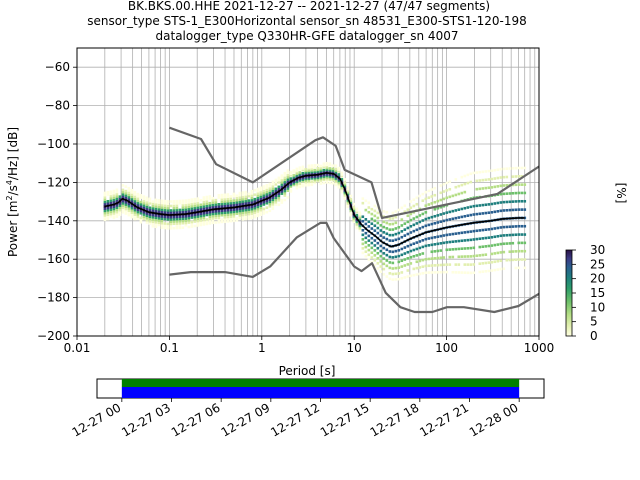 Image resolution: width=640 pixels, height=480 pixels. Describe the element at coordinates (53, 298) in the screenshot. I see `y-tick-label: −180` at that location.